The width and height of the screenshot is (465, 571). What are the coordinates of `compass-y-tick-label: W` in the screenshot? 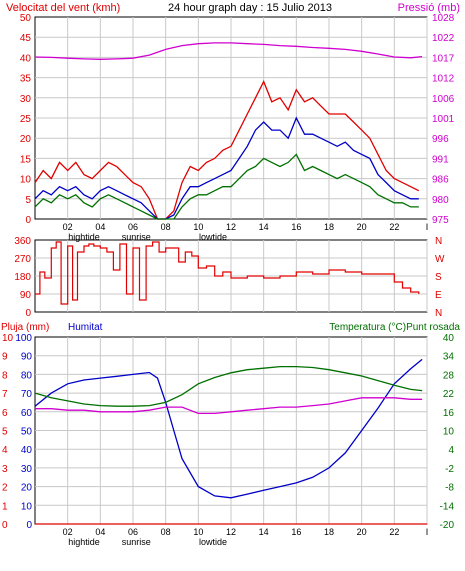 It's located at (440, 259).